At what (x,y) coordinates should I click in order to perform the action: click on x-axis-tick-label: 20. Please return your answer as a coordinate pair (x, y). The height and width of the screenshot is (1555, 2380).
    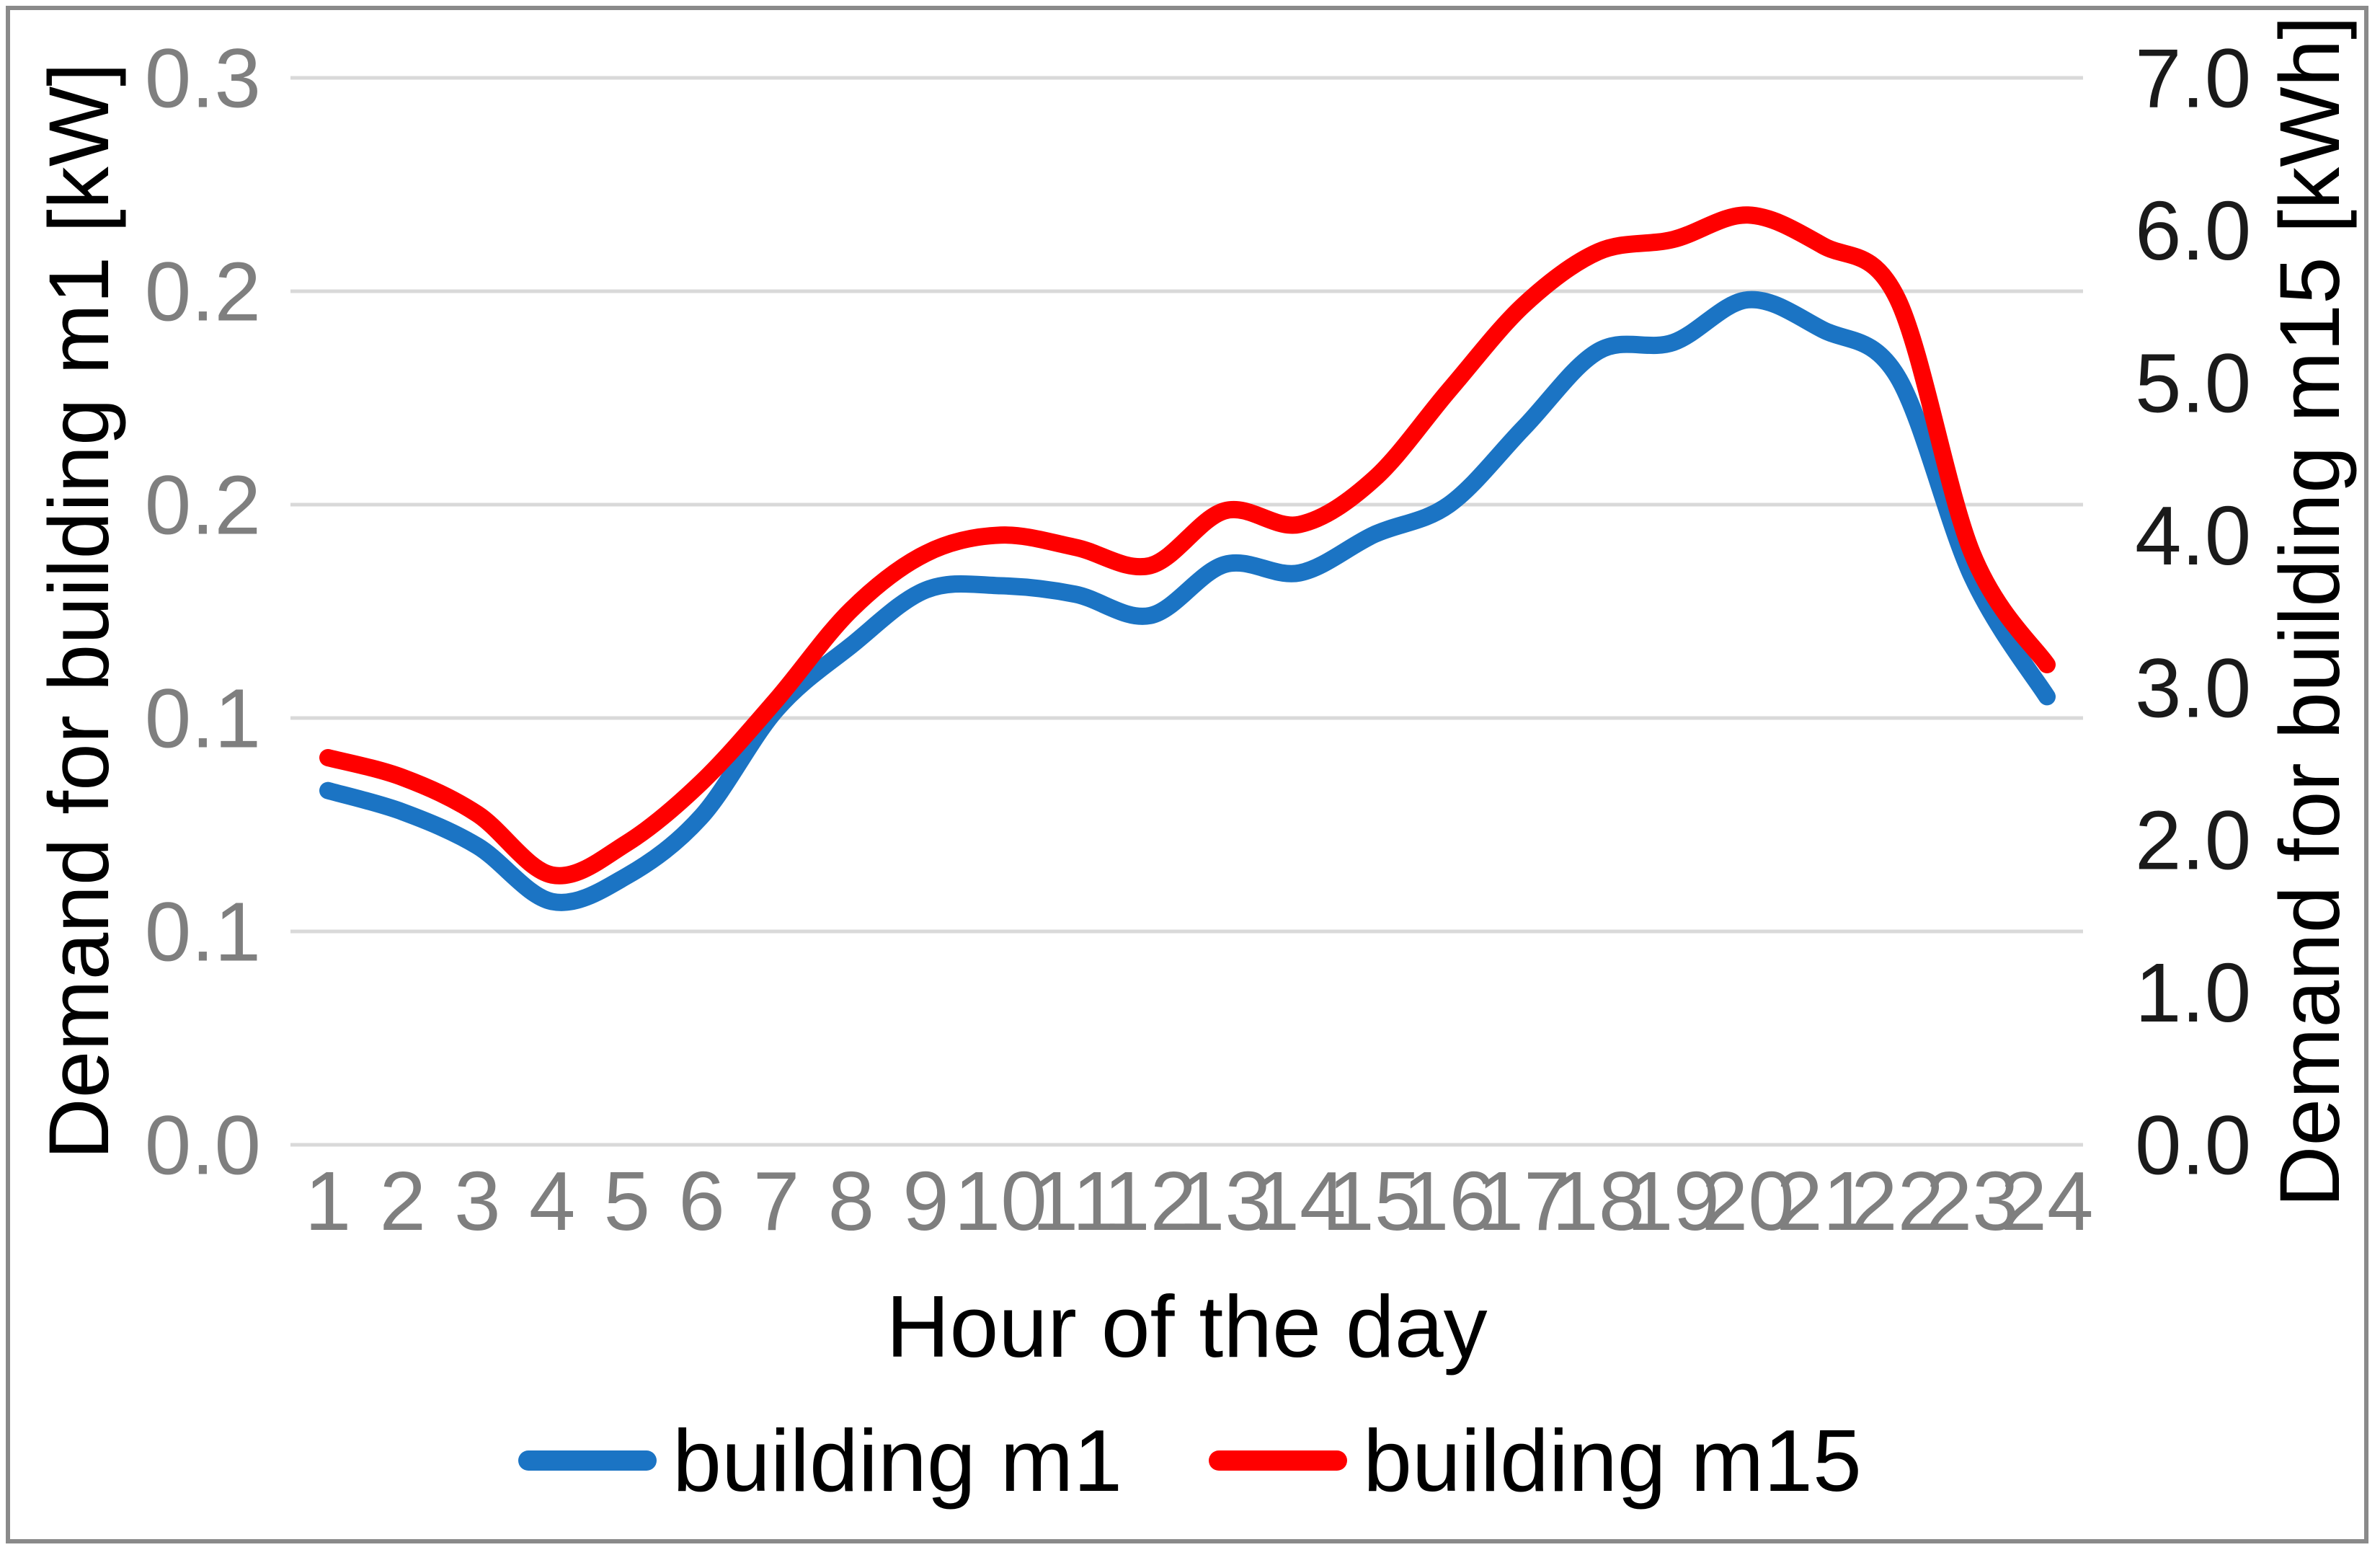
    Looking at the image, I should click on (1748, 1201).